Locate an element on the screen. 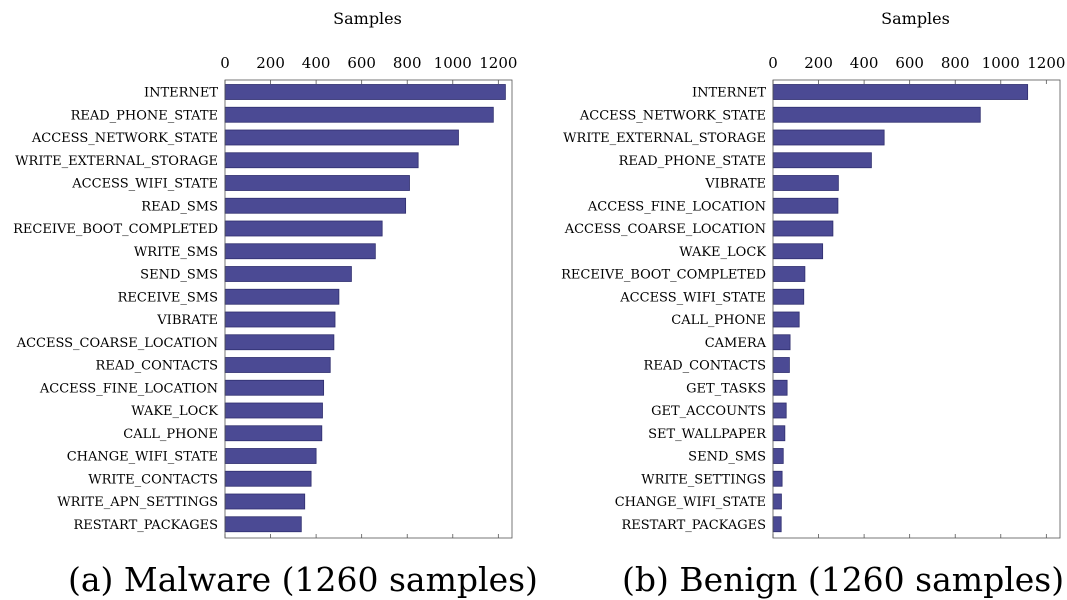 The height and width of the screenshot is (600, 1067). bar-write-contacts is located at coordinates (268, 478).